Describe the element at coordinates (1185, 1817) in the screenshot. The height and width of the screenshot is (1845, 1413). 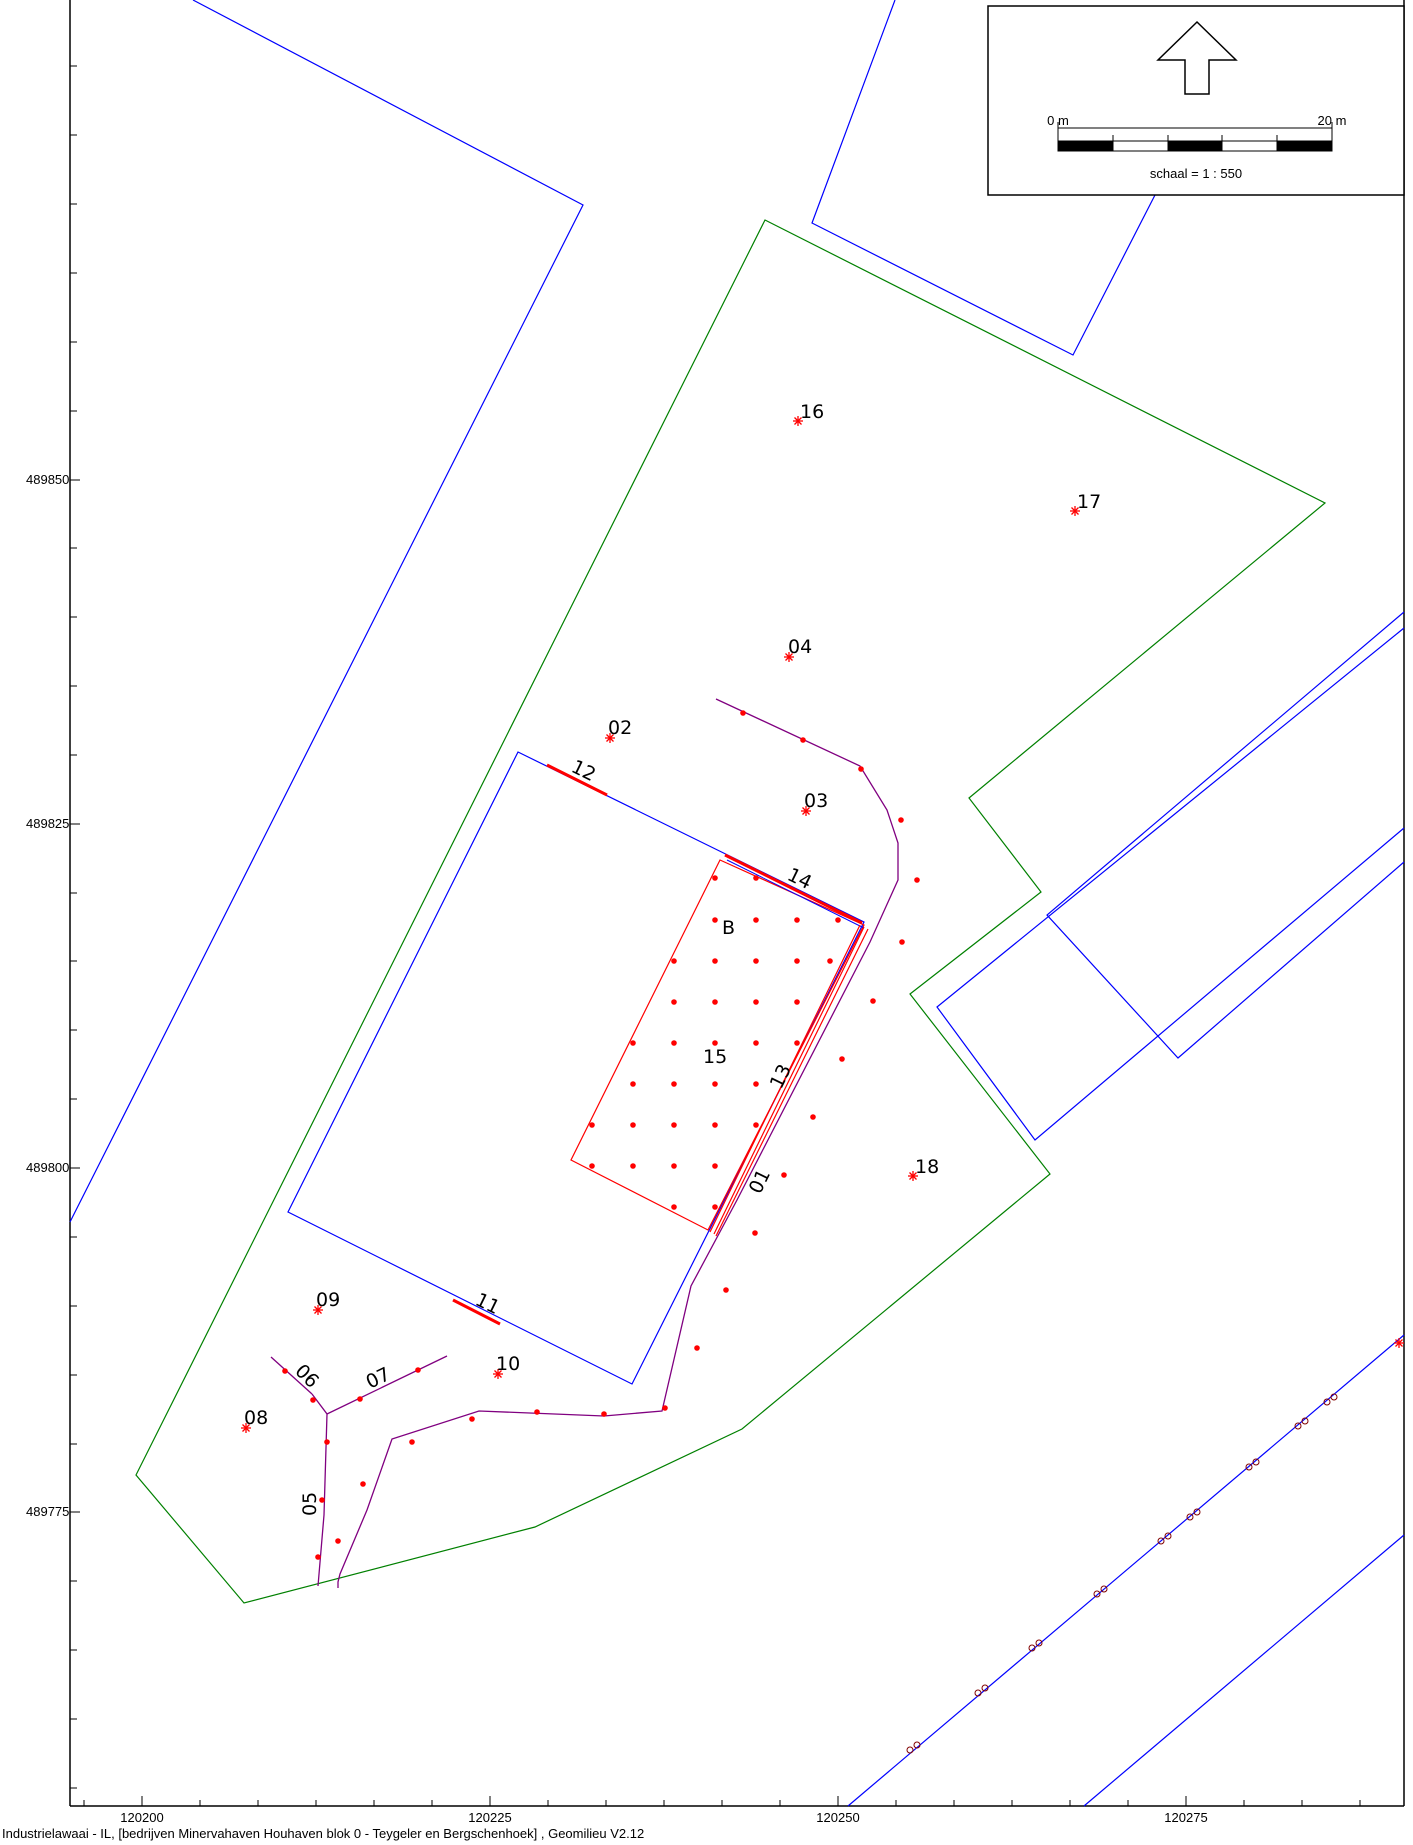
I see `x-tick-label: 120275` at that location.